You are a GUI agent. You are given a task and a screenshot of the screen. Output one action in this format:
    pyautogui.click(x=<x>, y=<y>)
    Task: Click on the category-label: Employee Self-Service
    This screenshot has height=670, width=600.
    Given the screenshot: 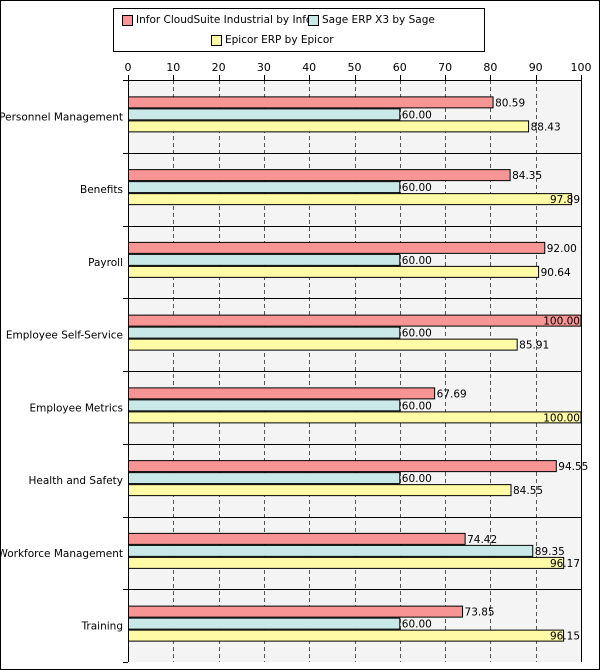 What is the action you would take?
    pyautogui.click(x=64, y=336)
    